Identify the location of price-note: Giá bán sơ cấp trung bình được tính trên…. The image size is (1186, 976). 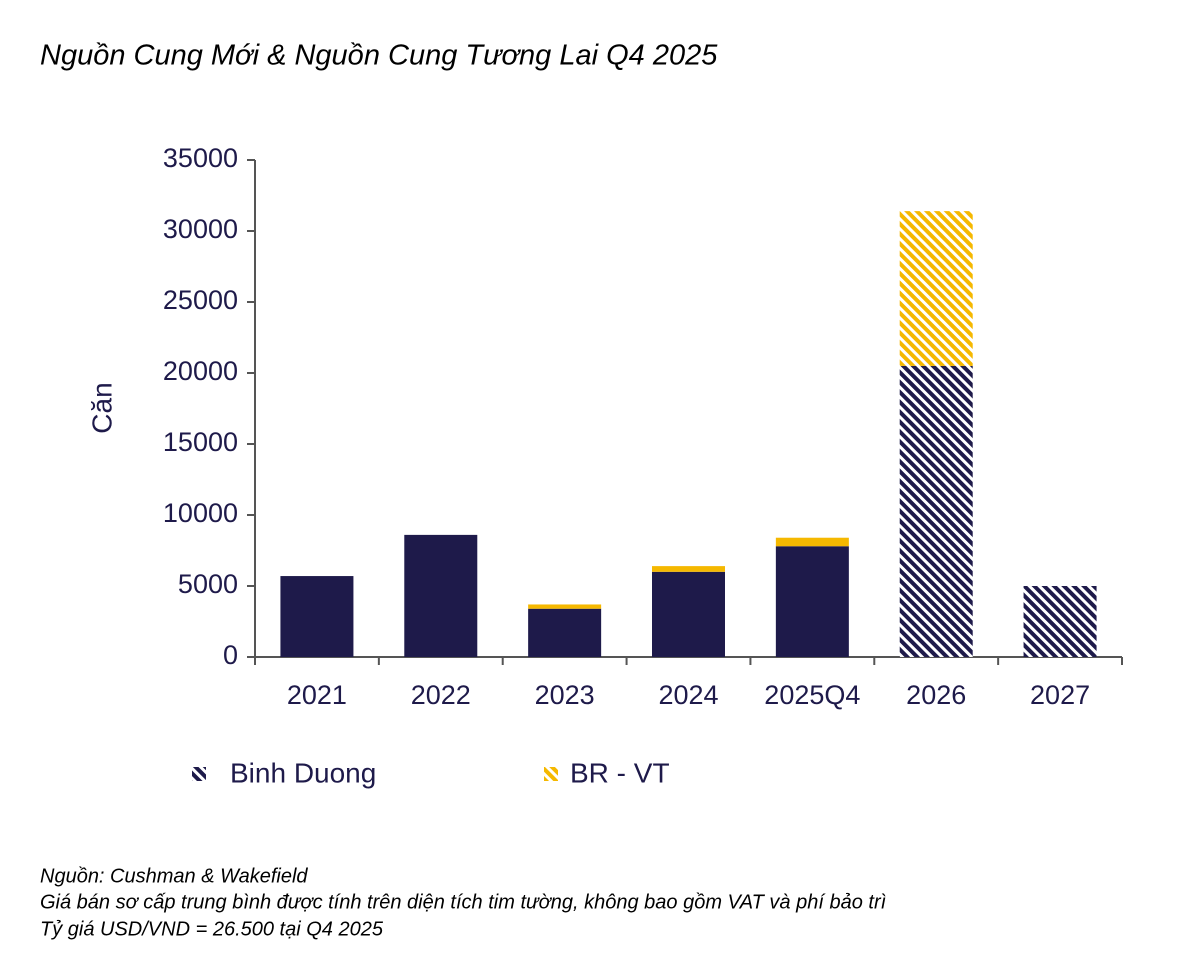
(463, 902).